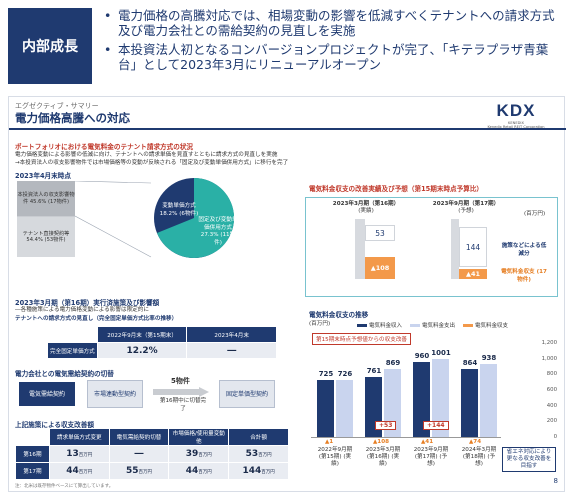 The image size is (573, 496). I want to click on value-label: 960, so click(422, 355).